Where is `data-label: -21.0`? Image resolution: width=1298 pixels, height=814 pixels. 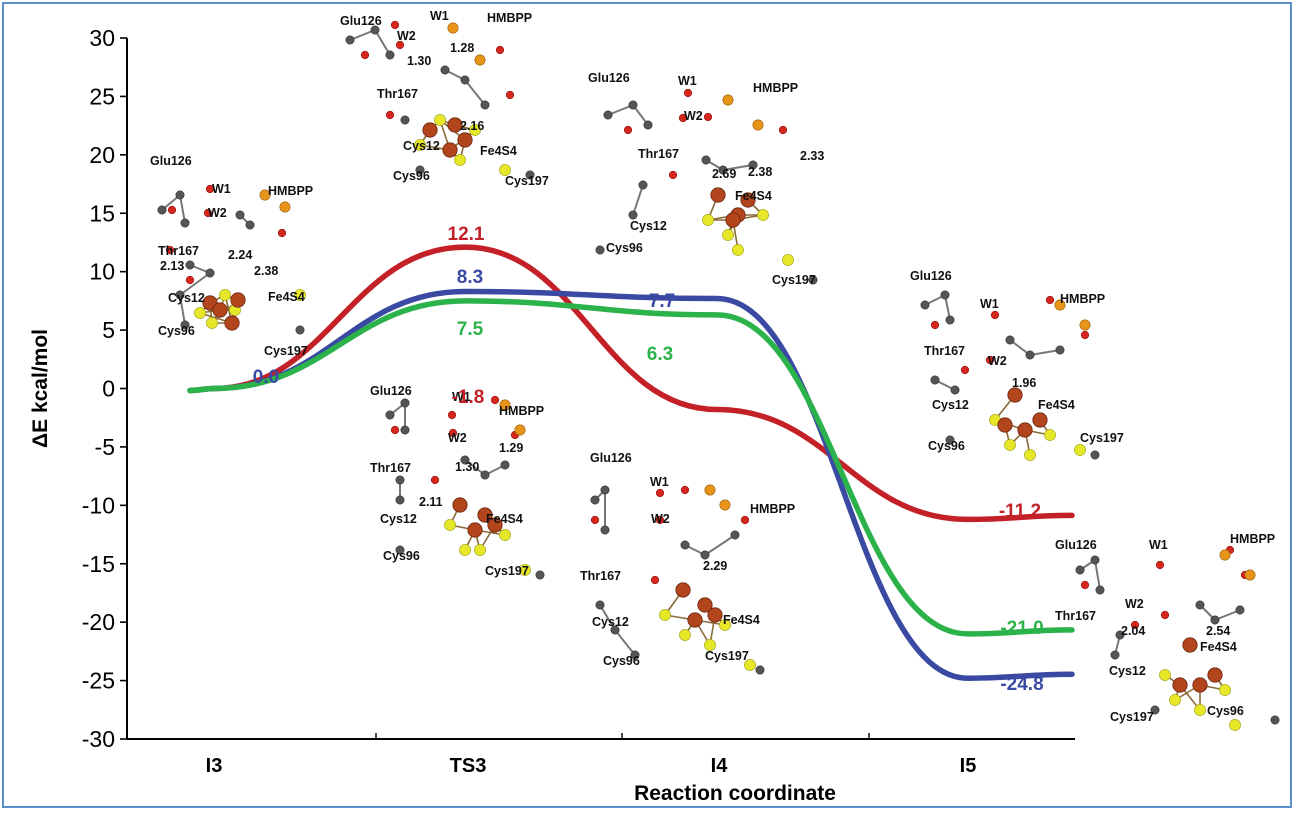
data-label: -21.0 is located at coordinates (1021, 628).